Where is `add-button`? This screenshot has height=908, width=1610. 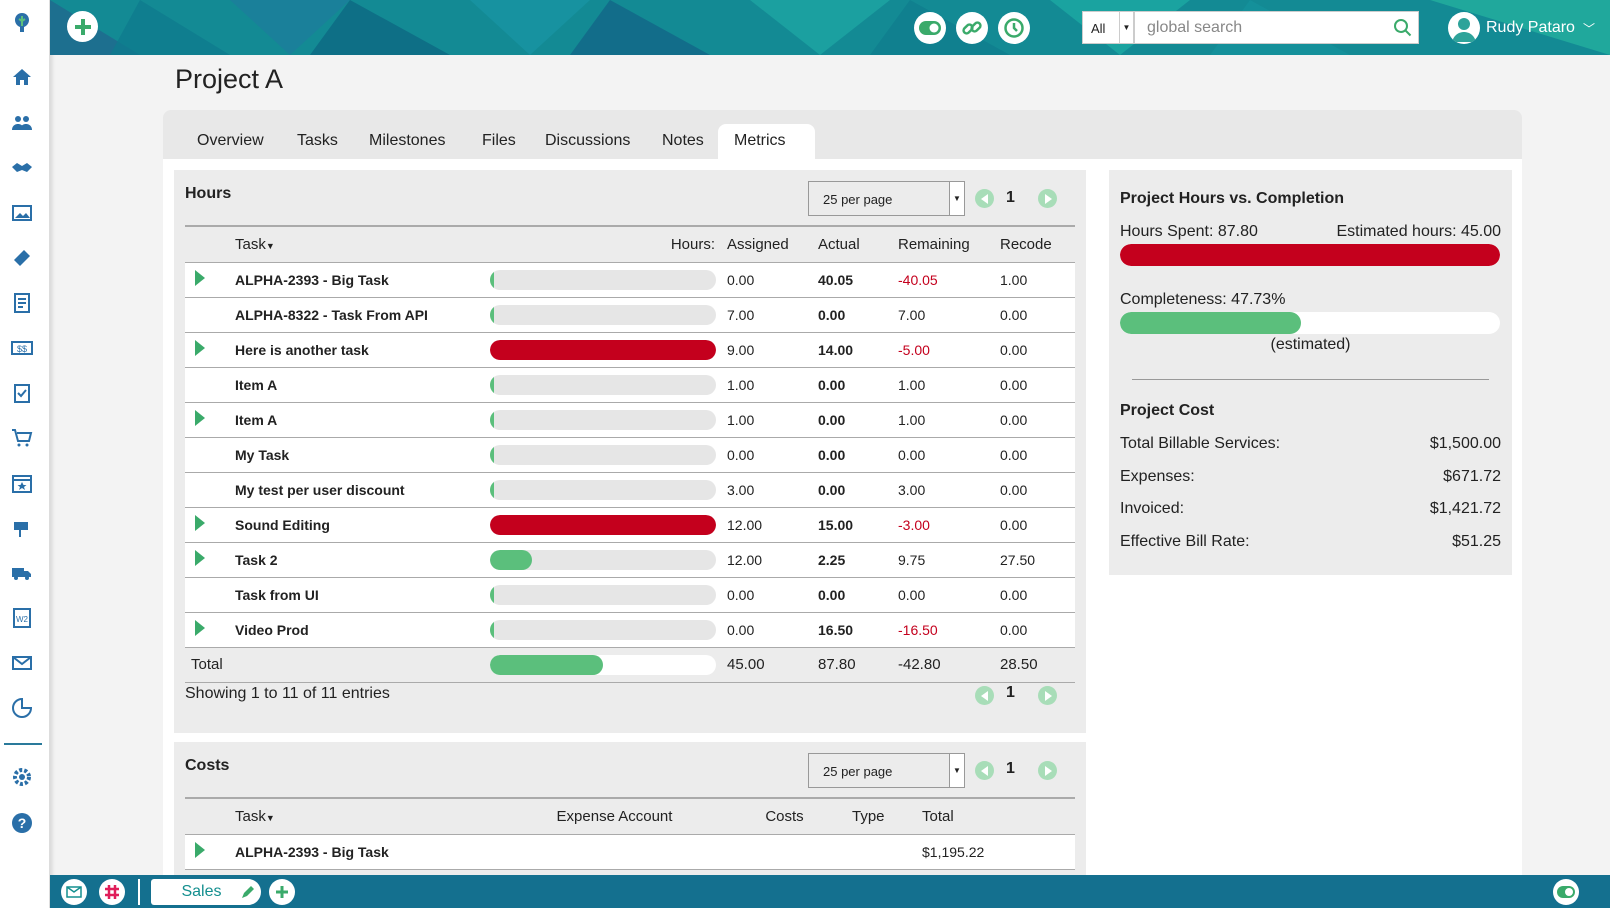
add-button is located at coordinates (282, 892).